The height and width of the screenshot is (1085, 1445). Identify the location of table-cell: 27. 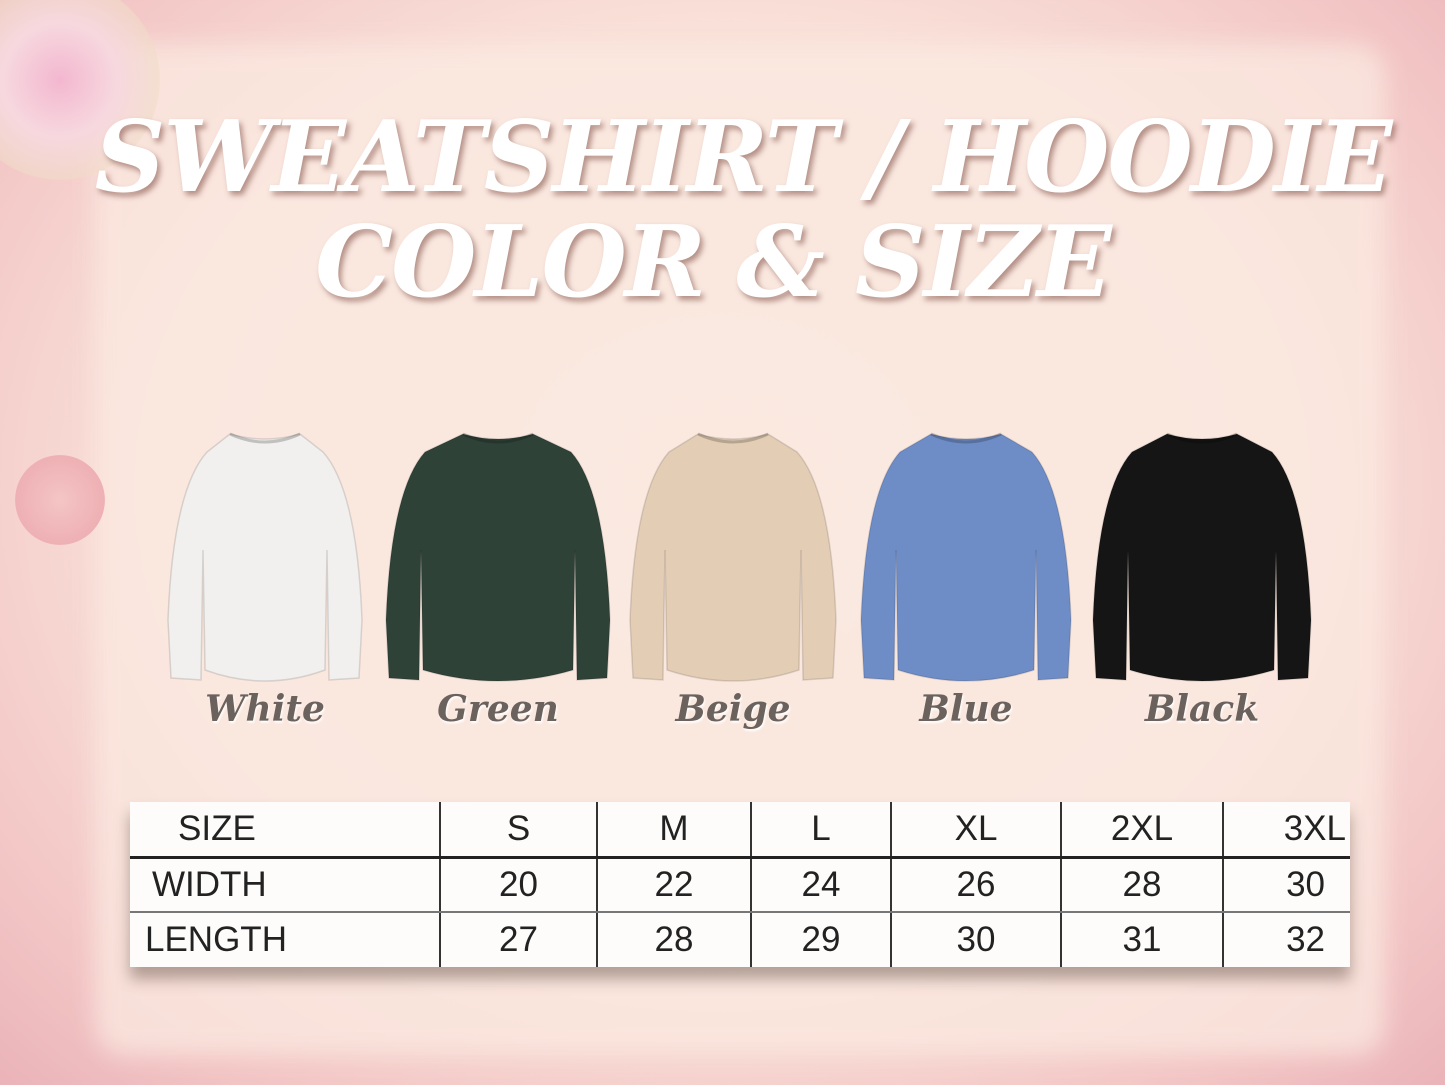
(518, 939).